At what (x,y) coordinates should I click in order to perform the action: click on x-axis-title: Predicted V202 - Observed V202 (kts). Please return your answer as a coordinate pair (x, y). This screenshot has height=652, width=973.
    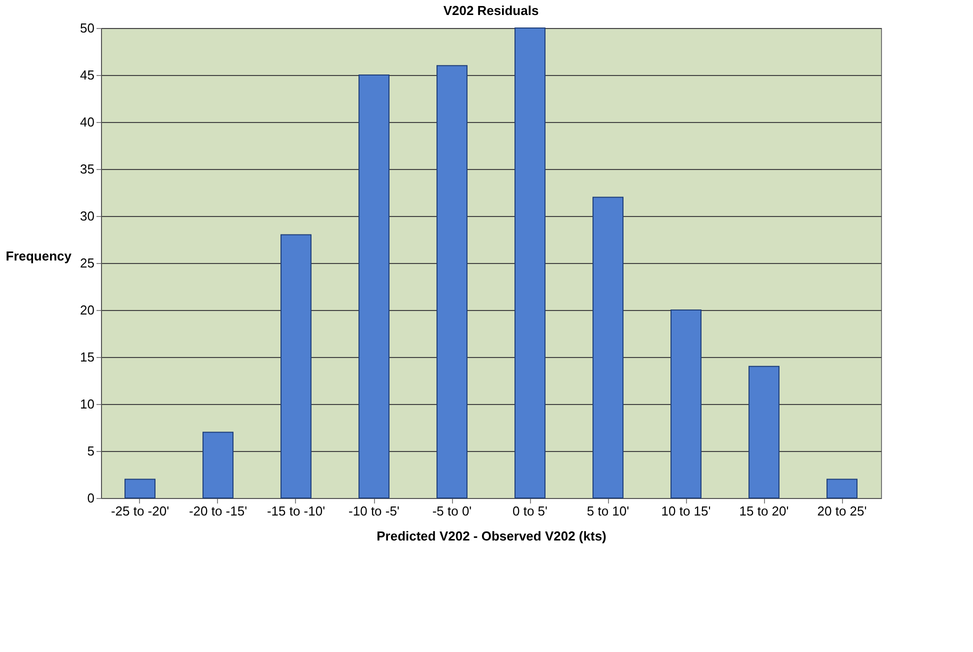
    Looking at the image, I should click on (491, 536).